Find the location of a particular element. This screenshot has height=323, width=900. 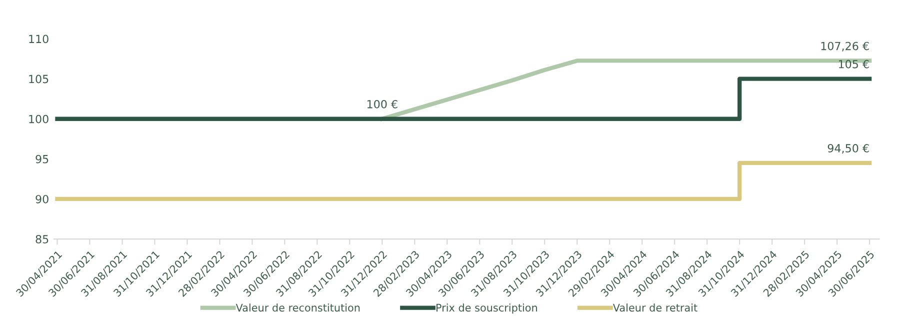

legend-label: Prix de souscription is located at coordinates (486, 309).